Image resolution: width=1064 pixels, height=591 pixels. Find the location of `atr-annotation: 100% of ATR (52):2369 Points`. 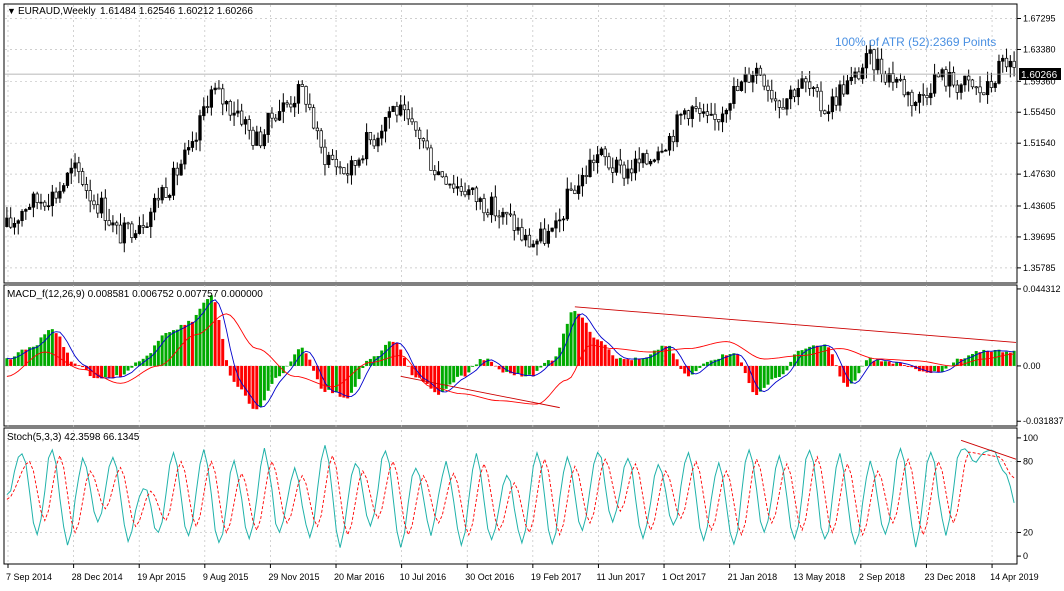

atr-annotation: 100% of ATR (52):2369 Points is located at coordinates (915, 42).